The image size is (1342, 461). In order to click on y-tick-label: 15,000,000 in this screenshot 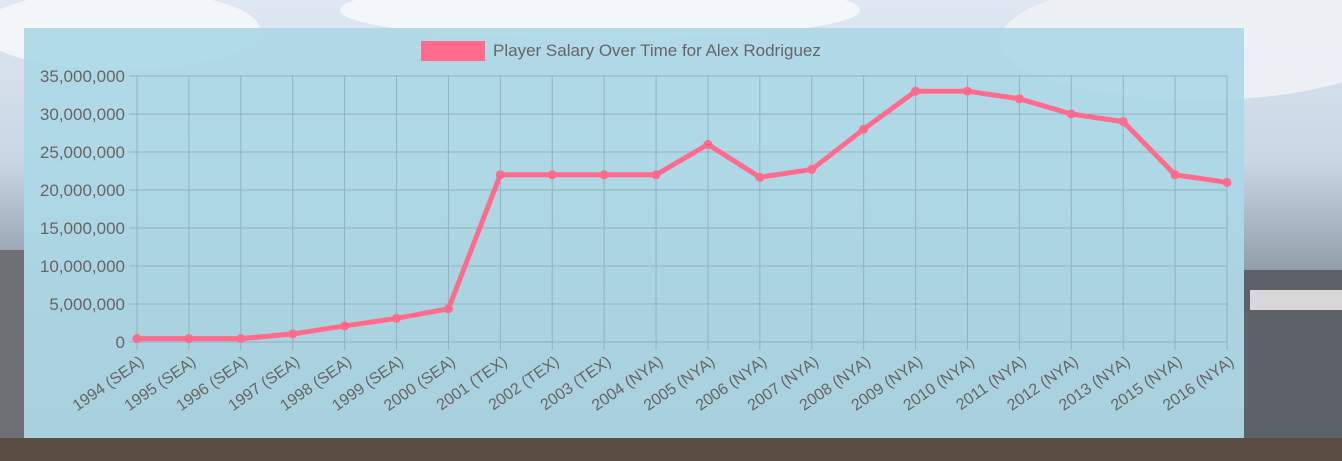, I will do `click(82, 228)`.